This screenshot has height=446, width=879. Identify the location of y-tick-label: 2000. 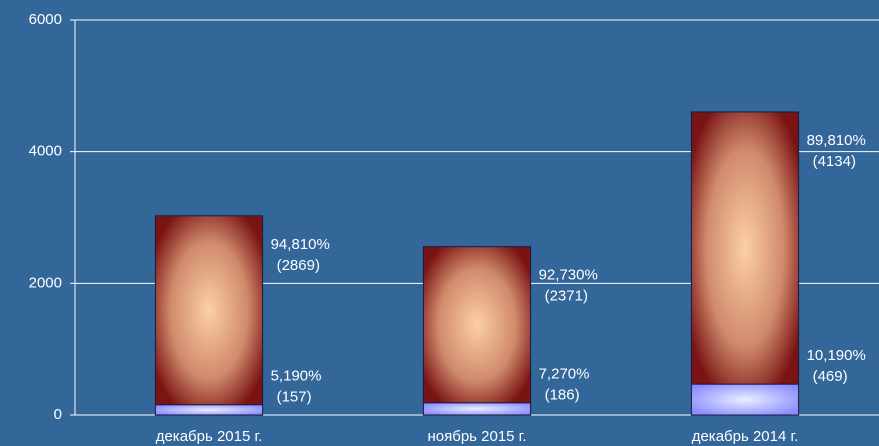
(45, 282).